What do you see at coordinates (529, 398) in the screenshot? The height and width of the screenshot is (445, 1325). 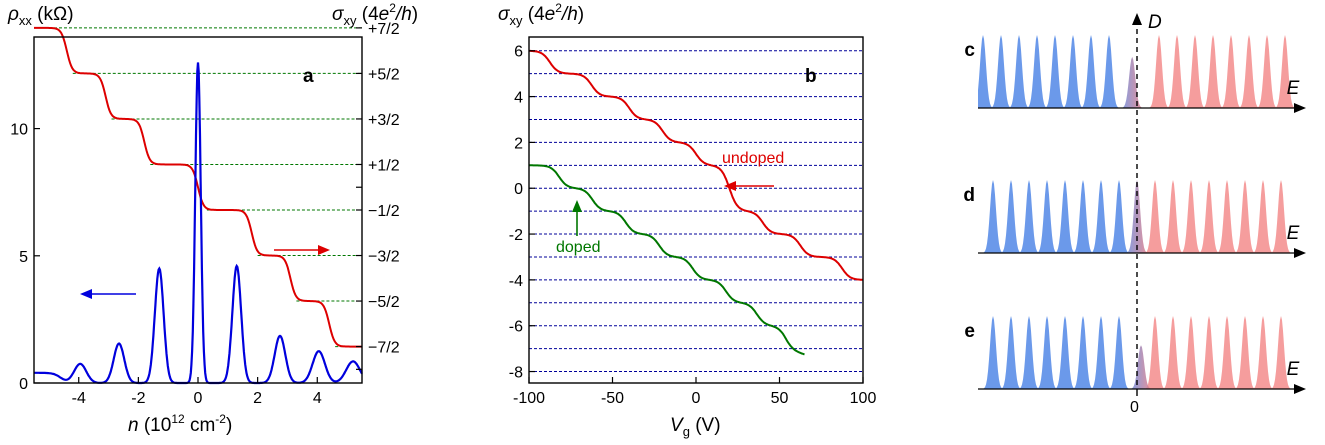 I see `b-x-tick-label: -100` at bounding box center [529, 398].